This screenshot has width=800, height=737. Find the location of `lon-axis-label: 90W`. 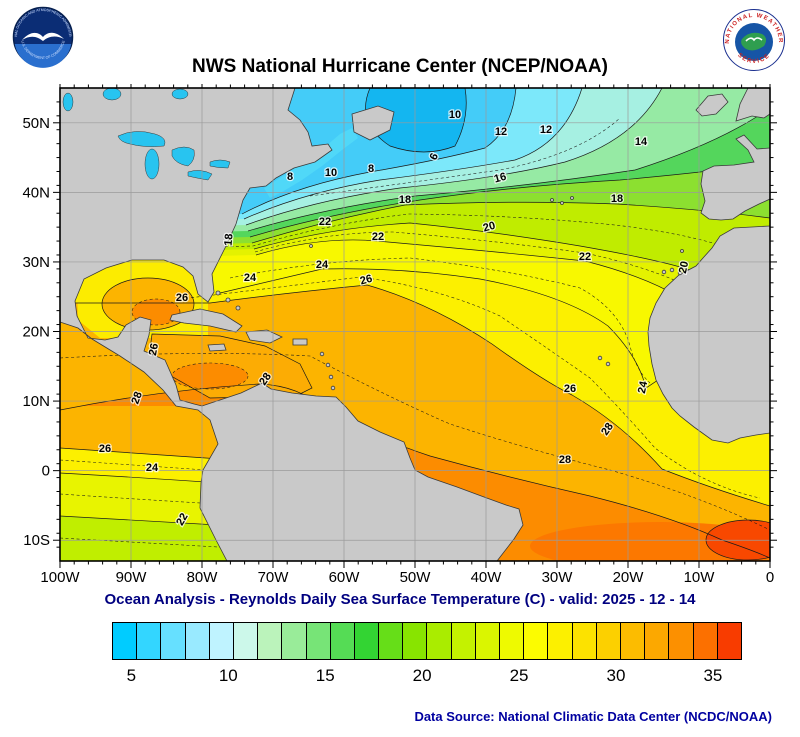

lon-axis-label: 90W is located at coordinates (132, 577).